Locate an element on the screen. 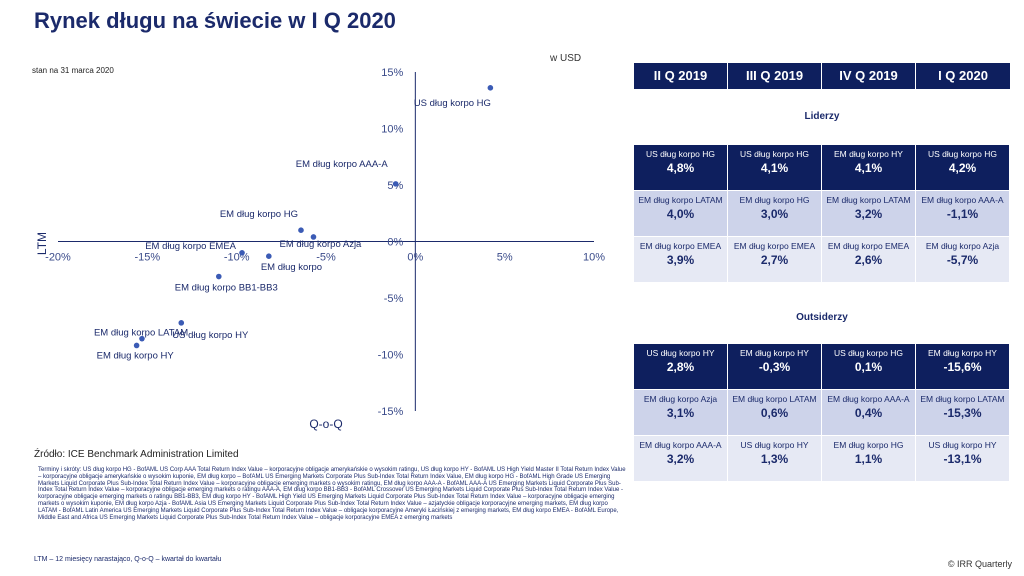 The width and height of the screenshot is (1024, 576). leaders-cell: US dług korpo HG 4,2% is located at coordinates (963, 168).